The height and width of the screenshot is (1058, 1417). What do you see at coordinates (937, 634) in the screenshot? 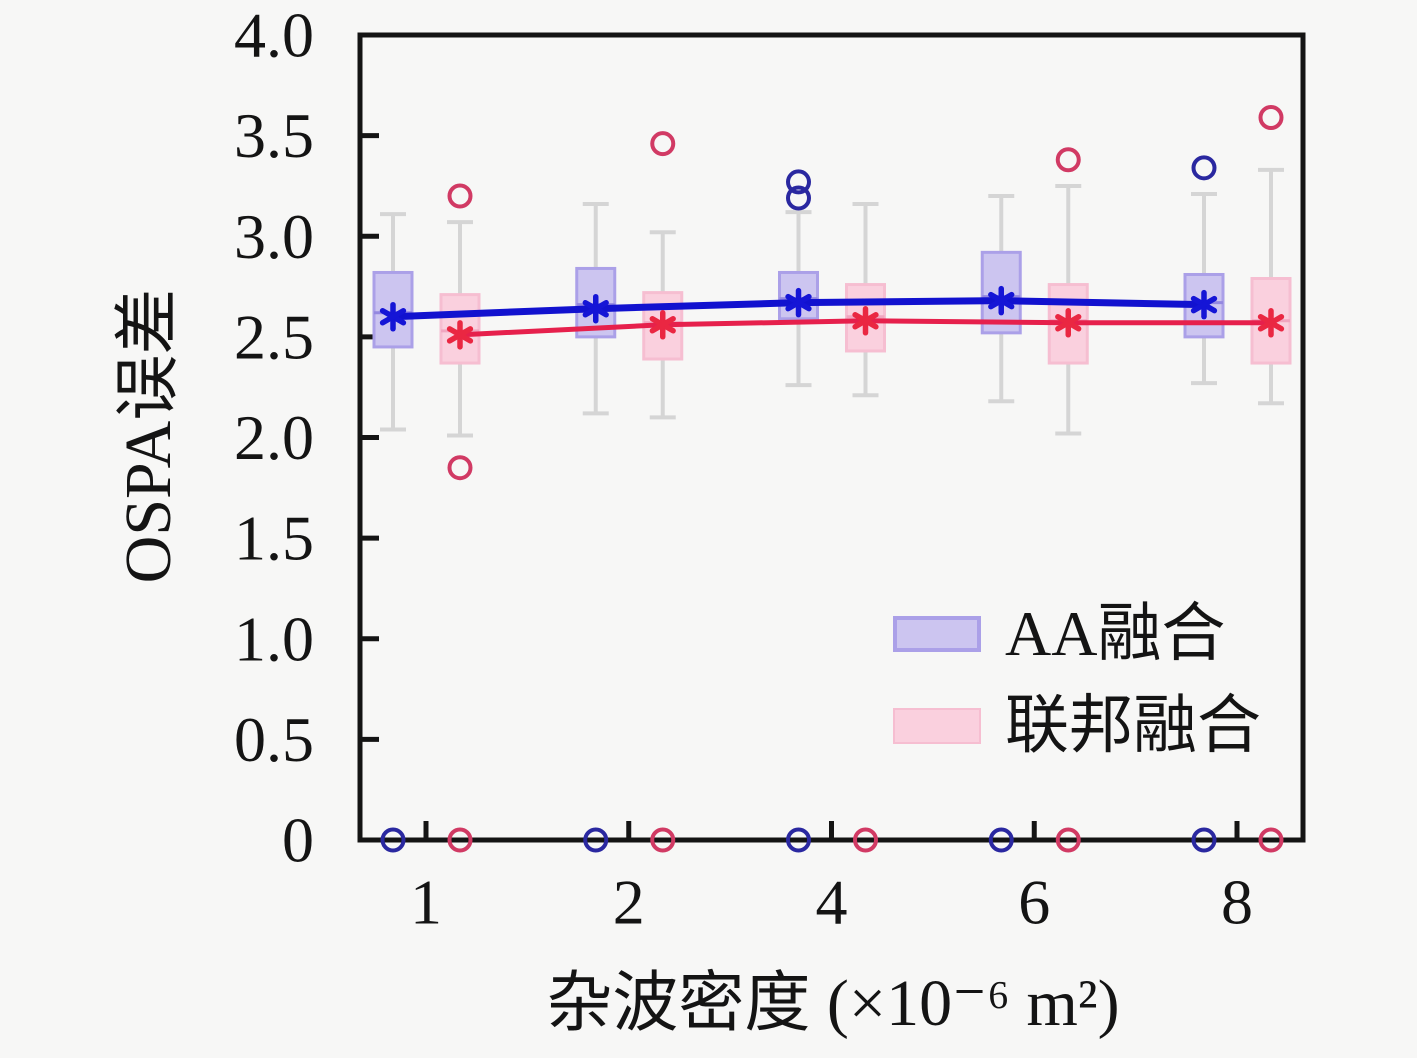
I see `legend-swatch-aa-fusion` at bounding box center [937, 634].